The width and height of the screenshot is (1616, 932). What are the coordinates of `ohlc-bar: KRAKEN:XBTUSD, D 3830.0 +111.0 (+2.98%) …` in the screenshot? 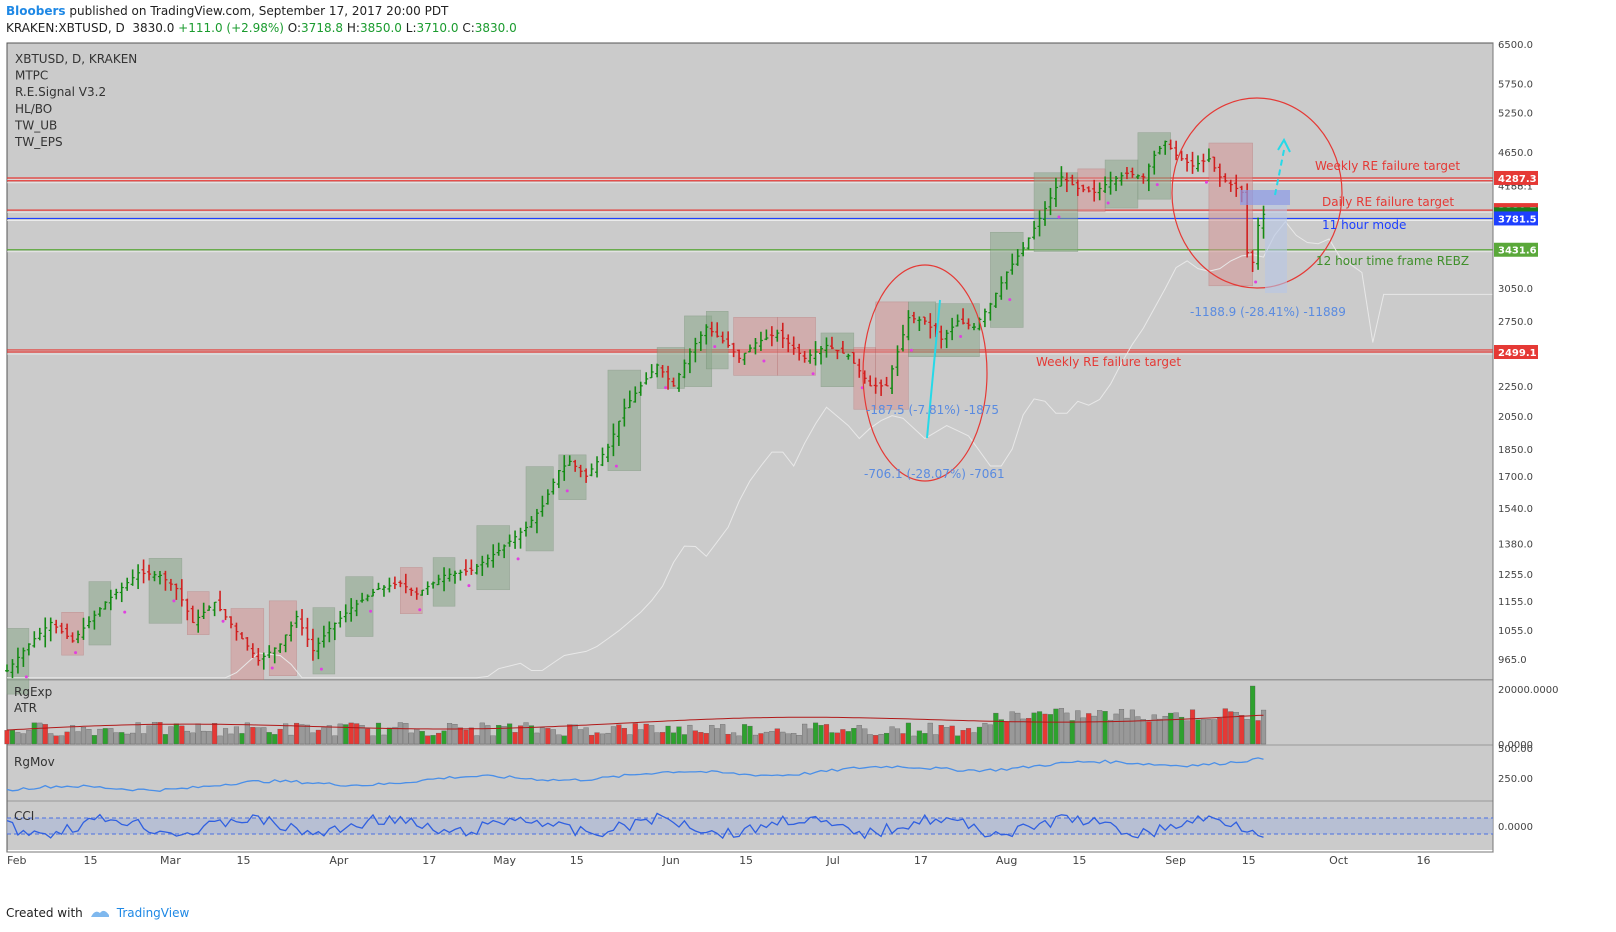 It's located at (261, 28).